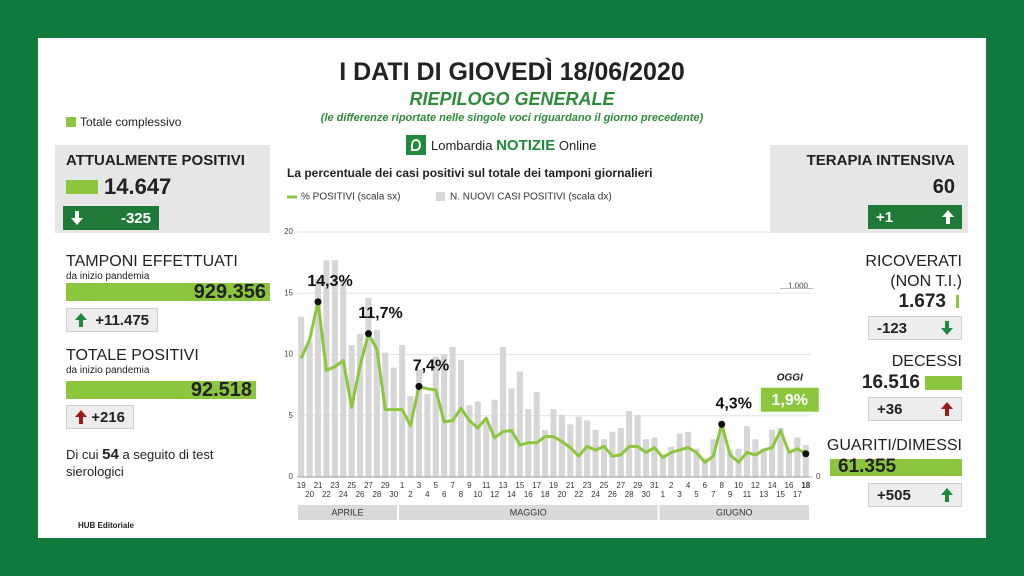  I want to click on y-tick-label: 15, so click(288, 292).